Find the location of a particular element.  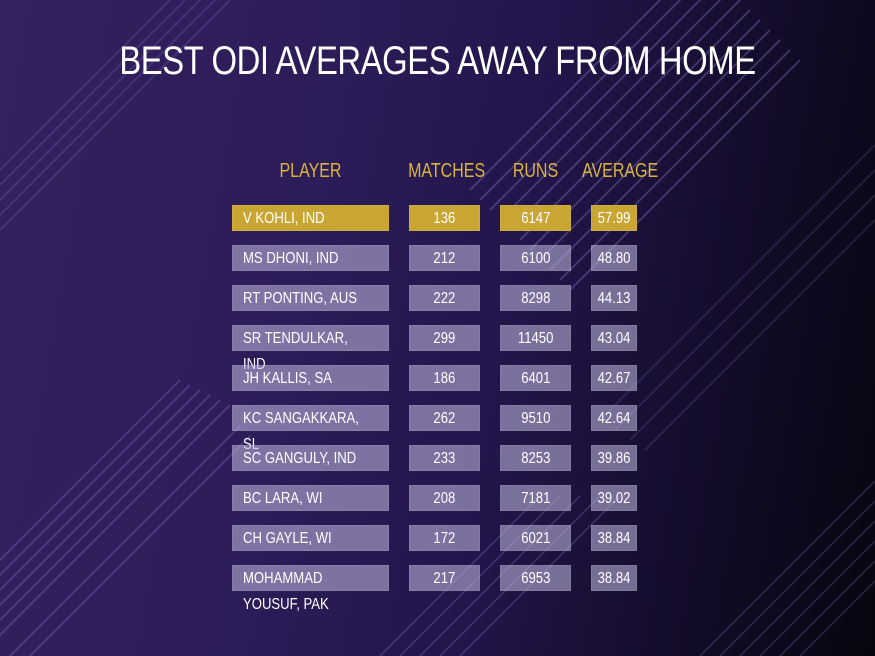

cell-matches: 172 is located at coordinates (444, 538).